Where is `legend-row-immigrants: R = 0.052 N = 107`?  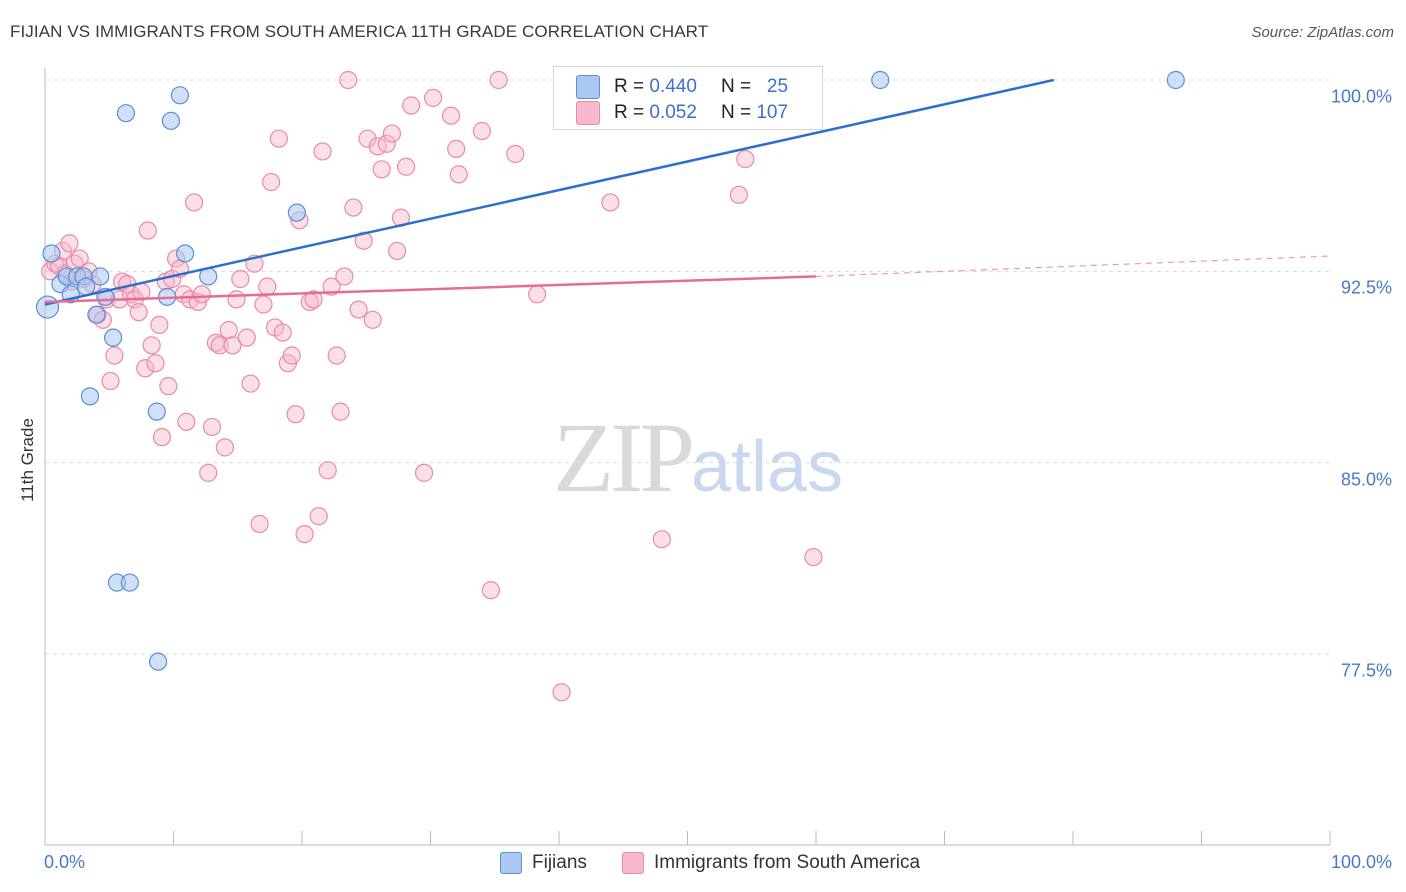
legend-row-immigrants: R = 0.052 N = 107 is located at coordinates (682, 113).